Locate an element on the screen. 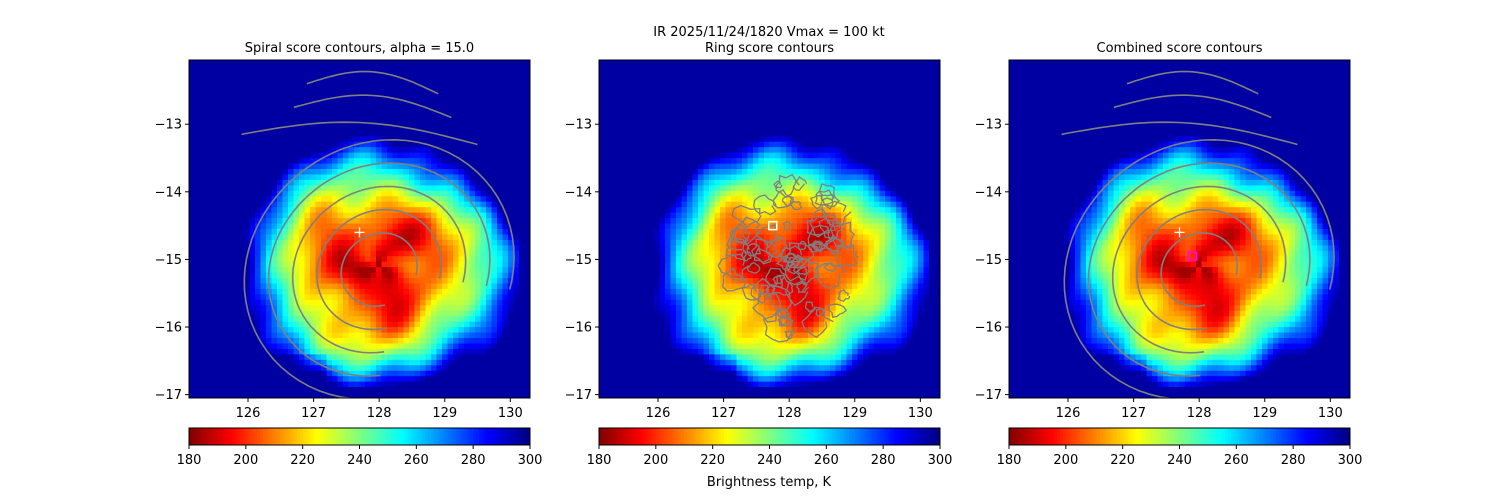  colorbar-tick-label: 300 is located at coordinates (530, 460).